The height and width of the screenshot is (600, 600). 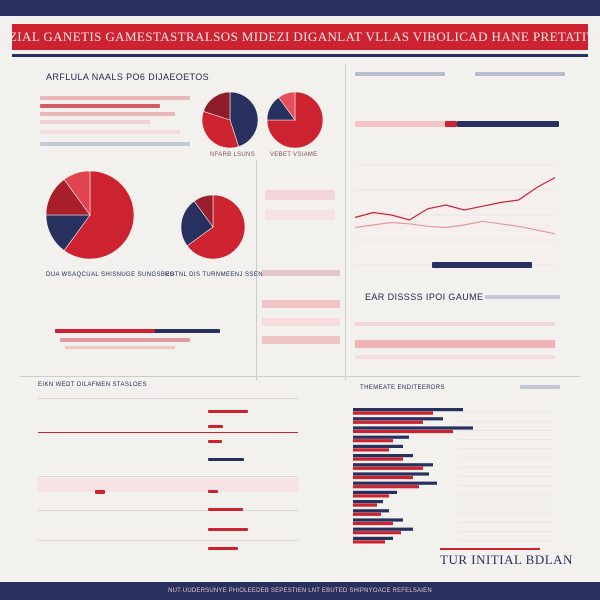 What do you see at coordinates (506, 559) in the screenshot?
I see `plan-logo: TUR INITIAL BDLAN` at bounding box center [506, 559].